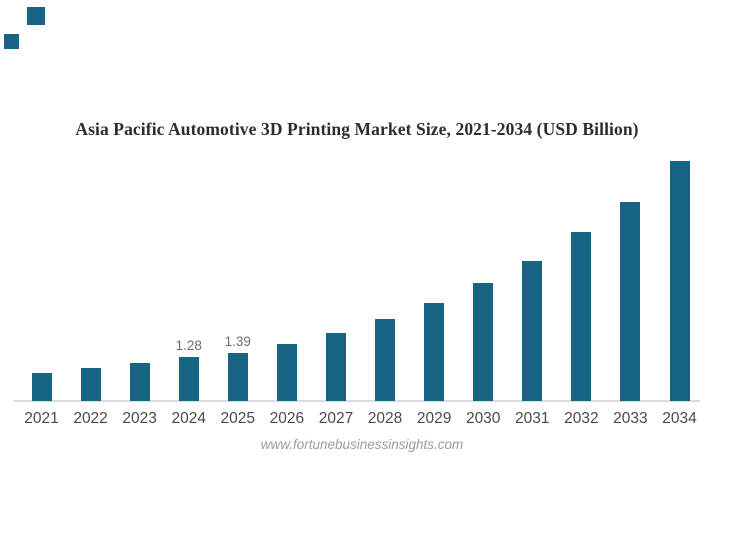 The image size is (742, 557). I want to click on x-tick-label: 2034, so click(679, 418).